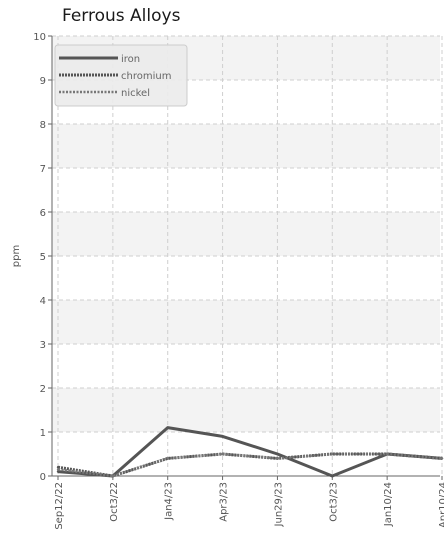 Image resolution: width=444 pixels, height=549 pixels. I want to click on y-tick-label: 8, so click(43, 125).